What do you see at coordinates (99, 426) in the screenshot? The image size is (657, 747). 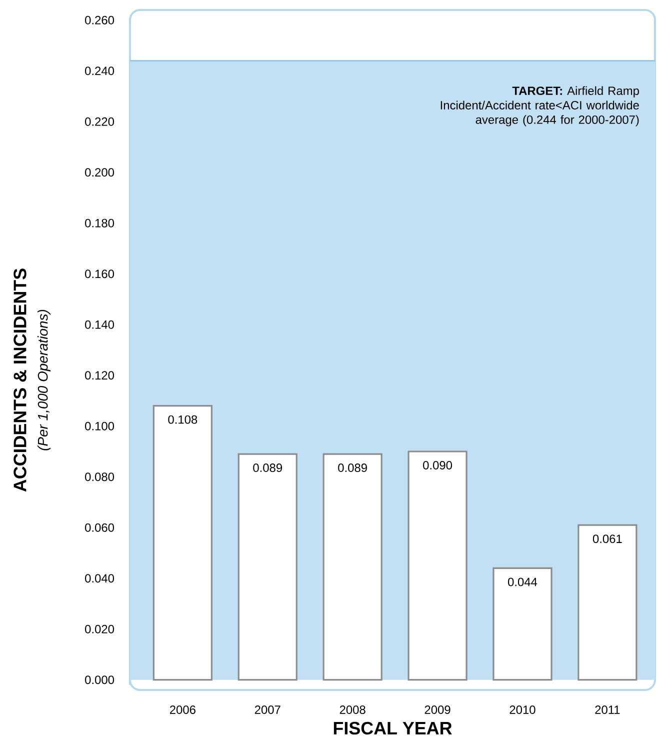 I see `y-tick-label: 0.100` at bounding box center [99, 426].